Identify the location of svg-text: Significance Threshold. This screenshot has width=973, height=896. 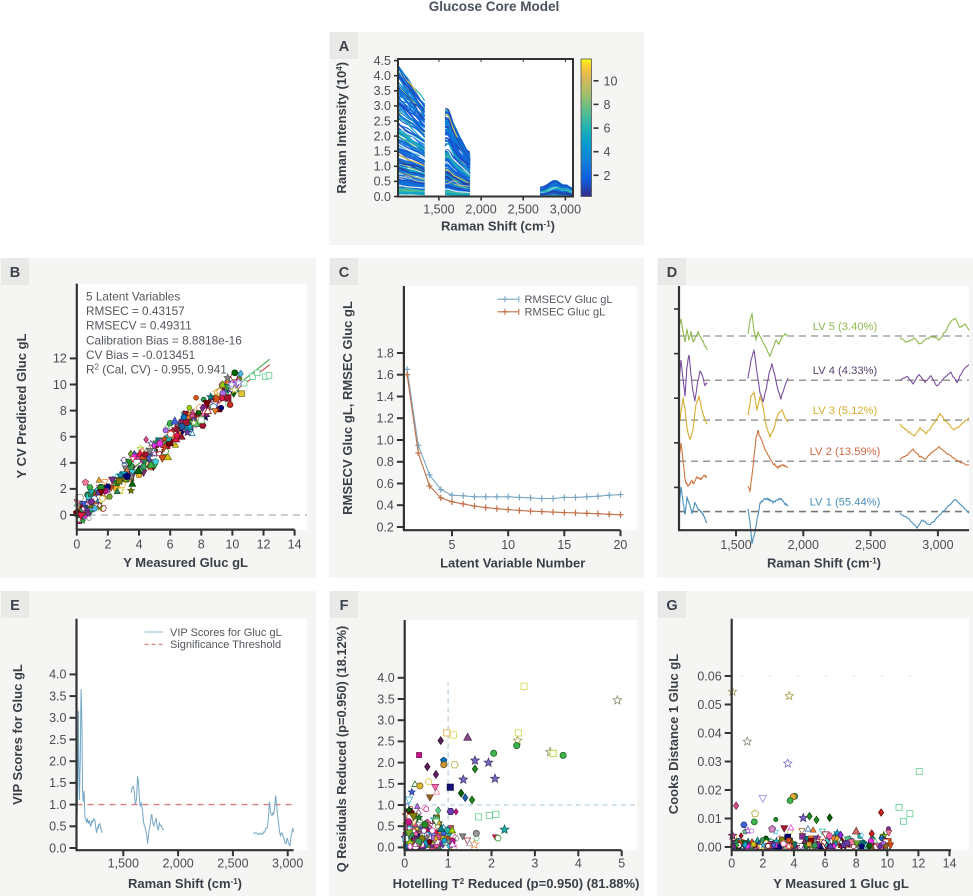
(225, 645).